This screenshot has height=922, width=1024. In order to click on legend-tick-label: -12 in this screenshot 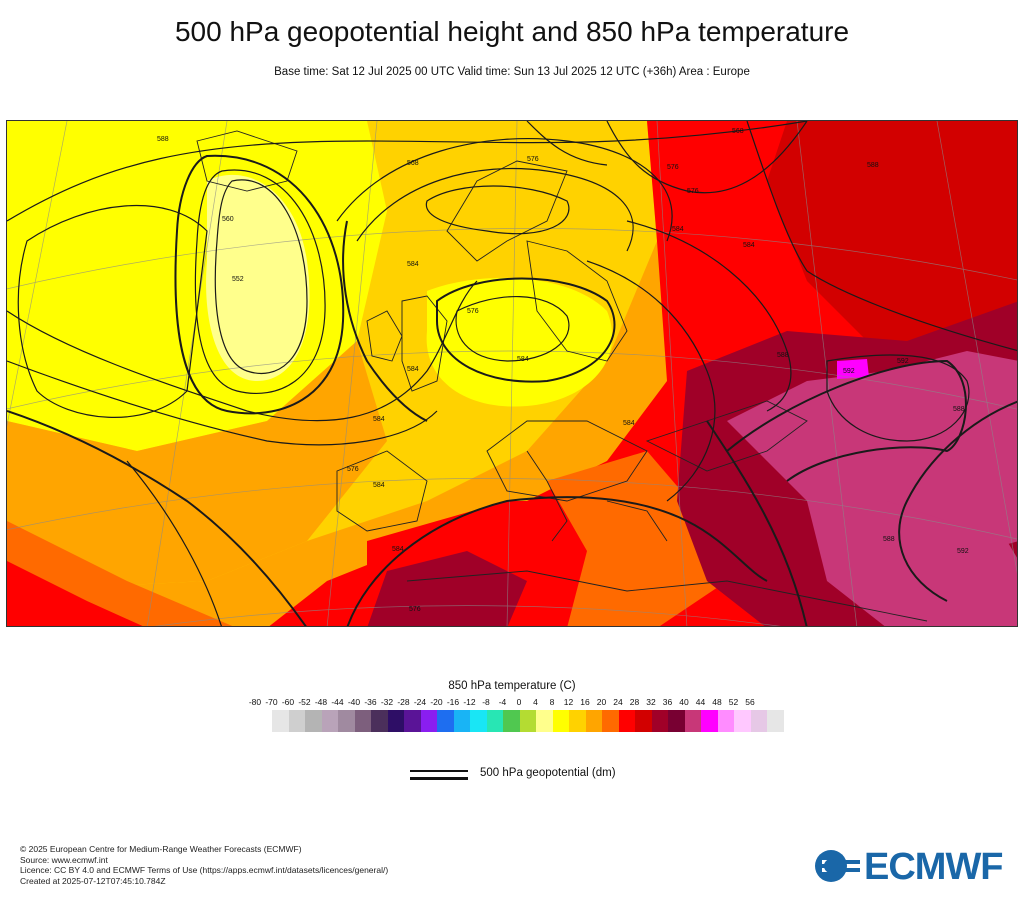, I will do `click(469, 702)`.